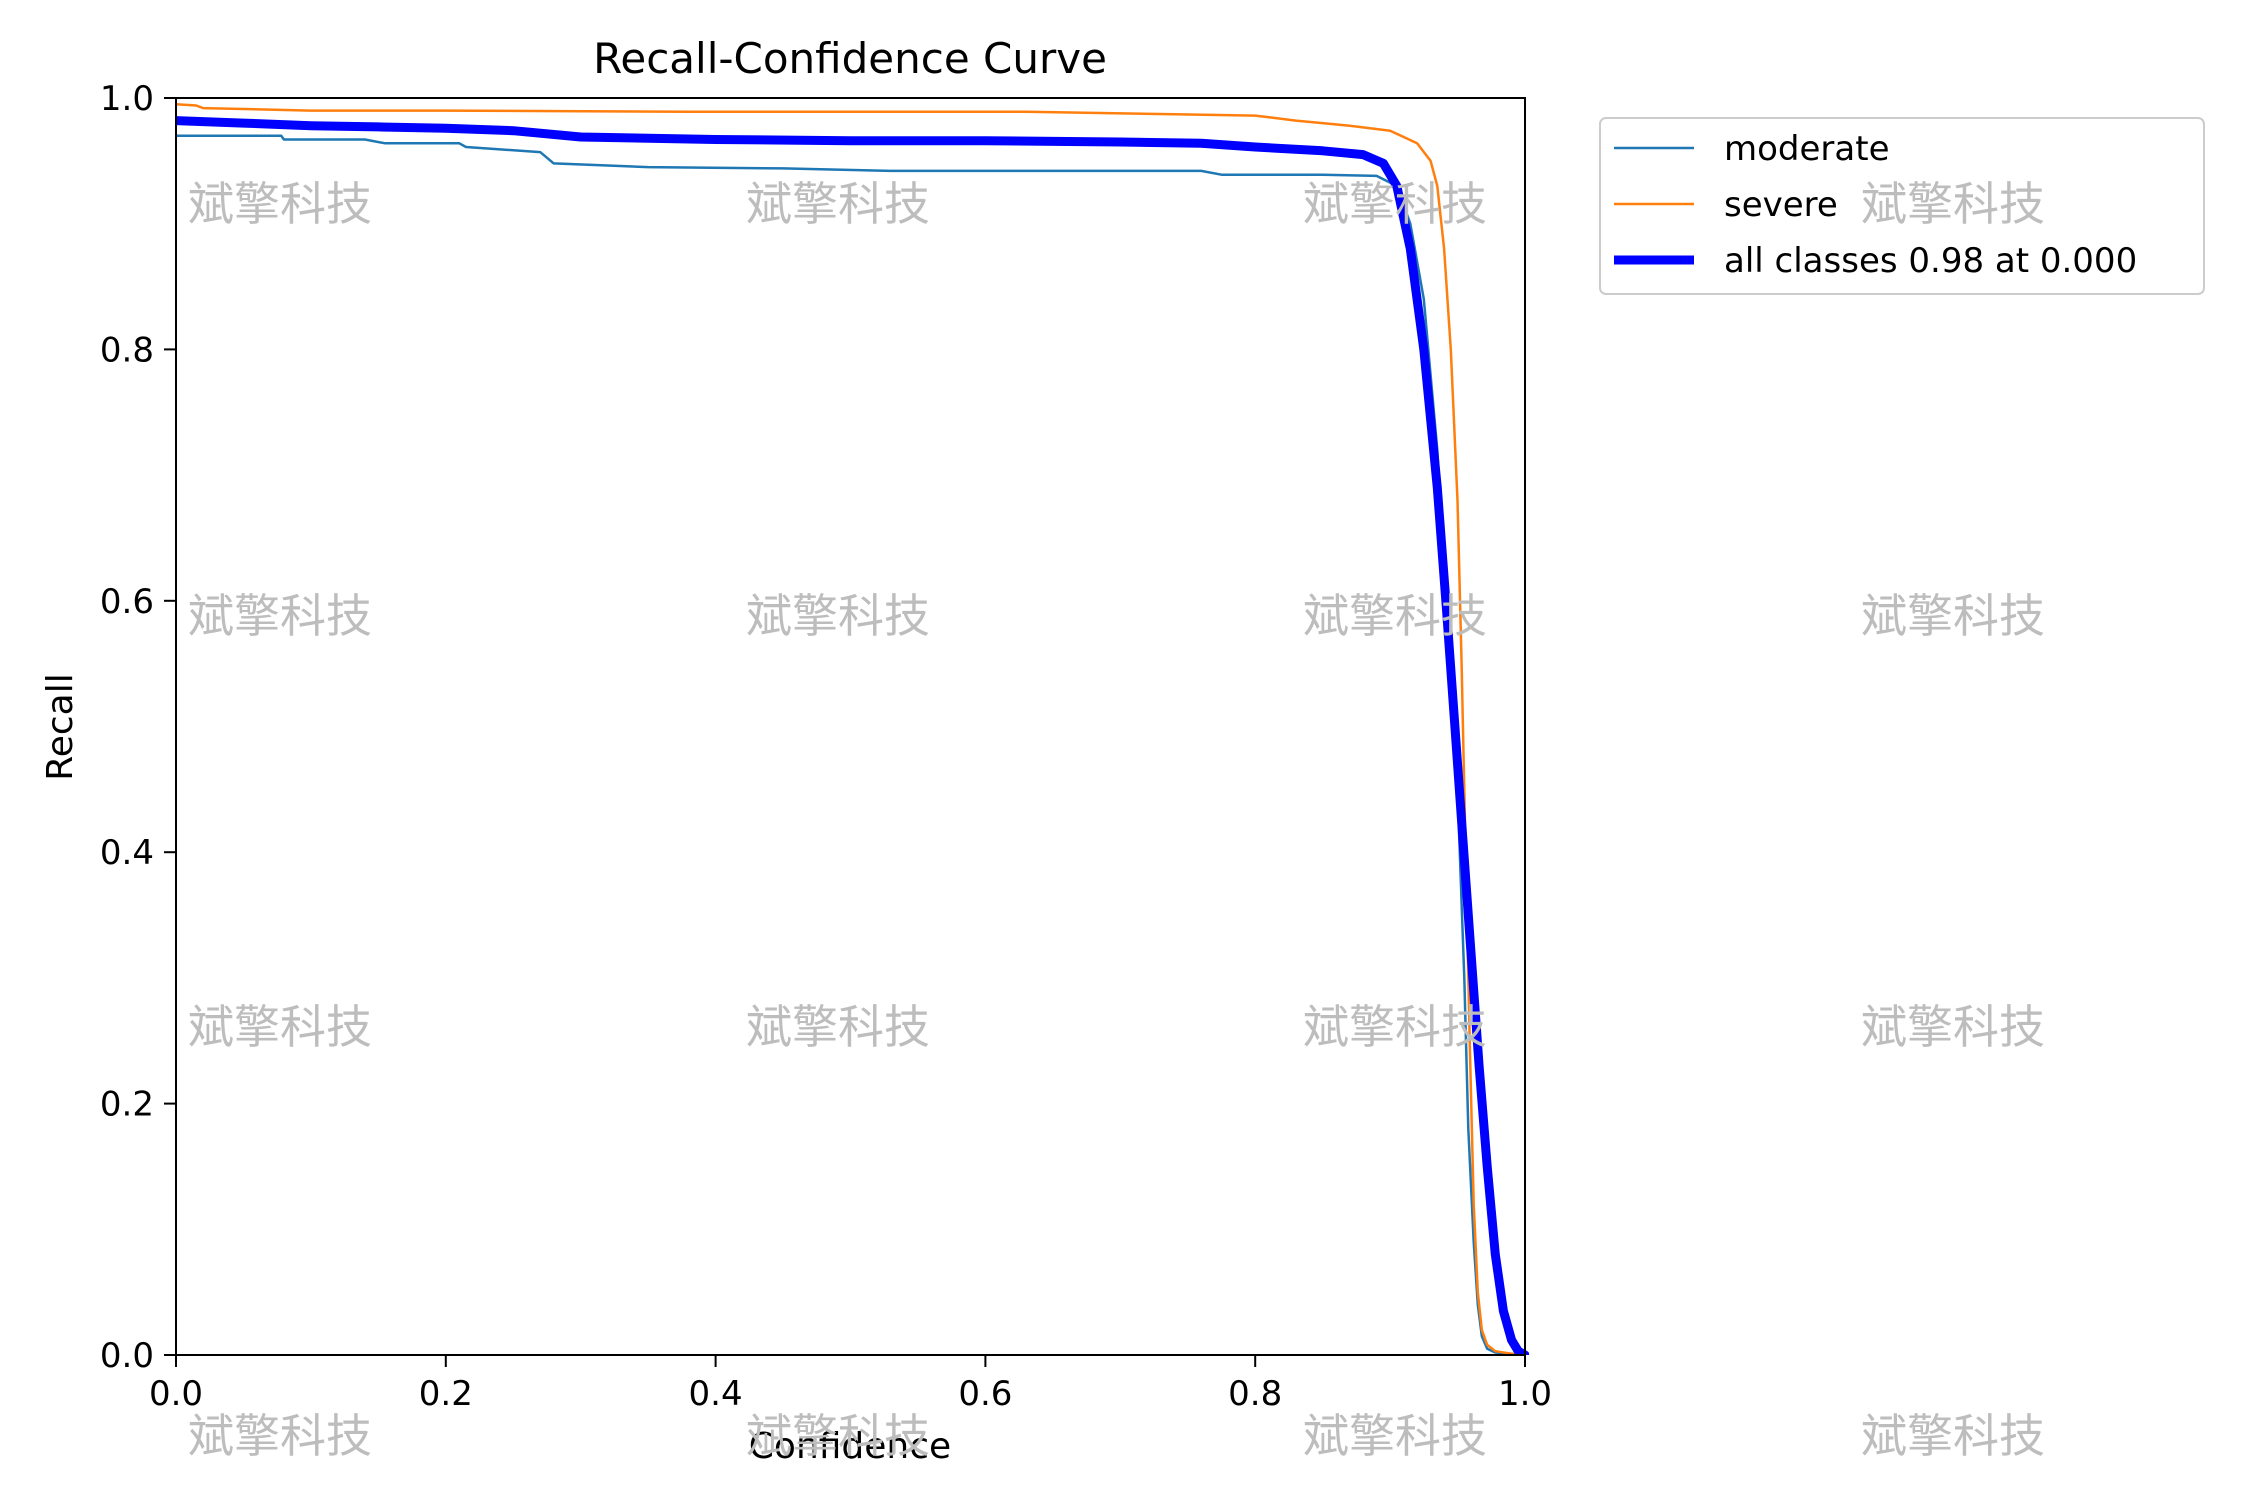 The image size is (2250, 1500). Describe the element at coordinates (127, 99) in the screenshot. I see `y-tick-label: 1.0` at that location.